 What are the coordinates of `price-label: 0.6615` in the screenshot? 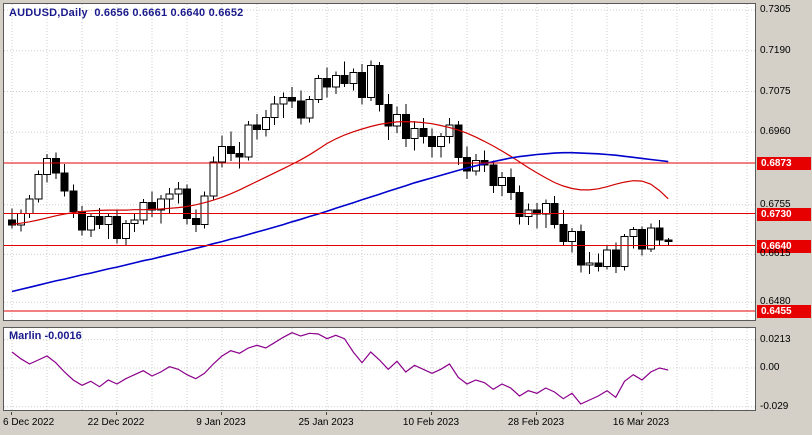 It's located at (775, 254).